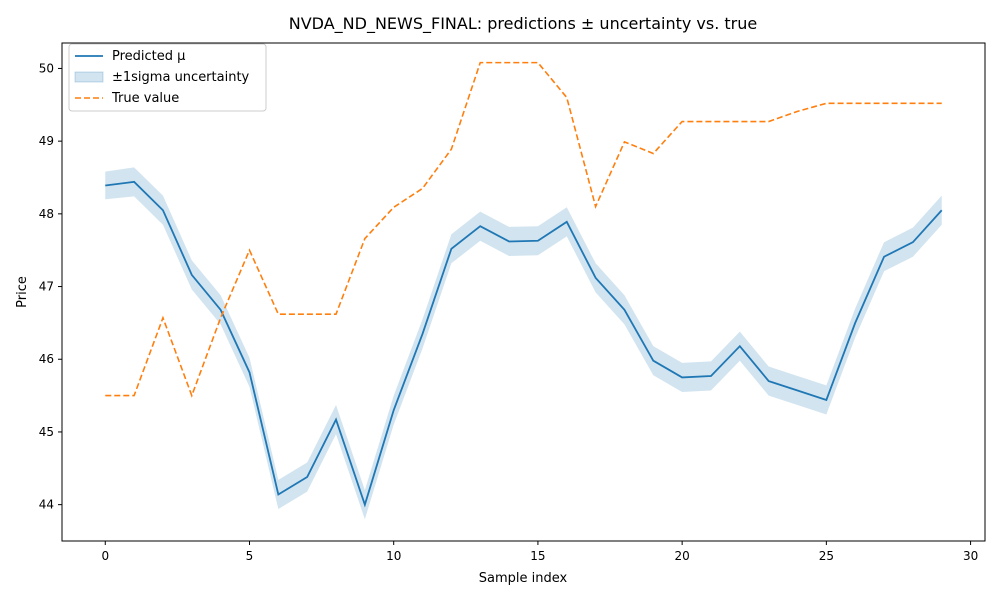 Image resolution: width=1000 pixels, height=600 pixels. What do you see at coordinates (537, 556) in the screenshot?
I see `x-tick-label: 15` at bounding box center [537, 556].